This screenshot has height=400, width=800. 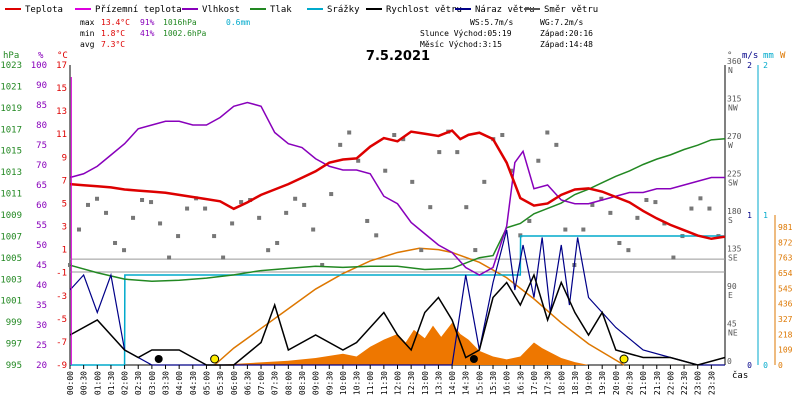 What do you see at coordinates (215, 359) in the screenshot?
I see `sunrise-marker` at bounding box center [215, 359].